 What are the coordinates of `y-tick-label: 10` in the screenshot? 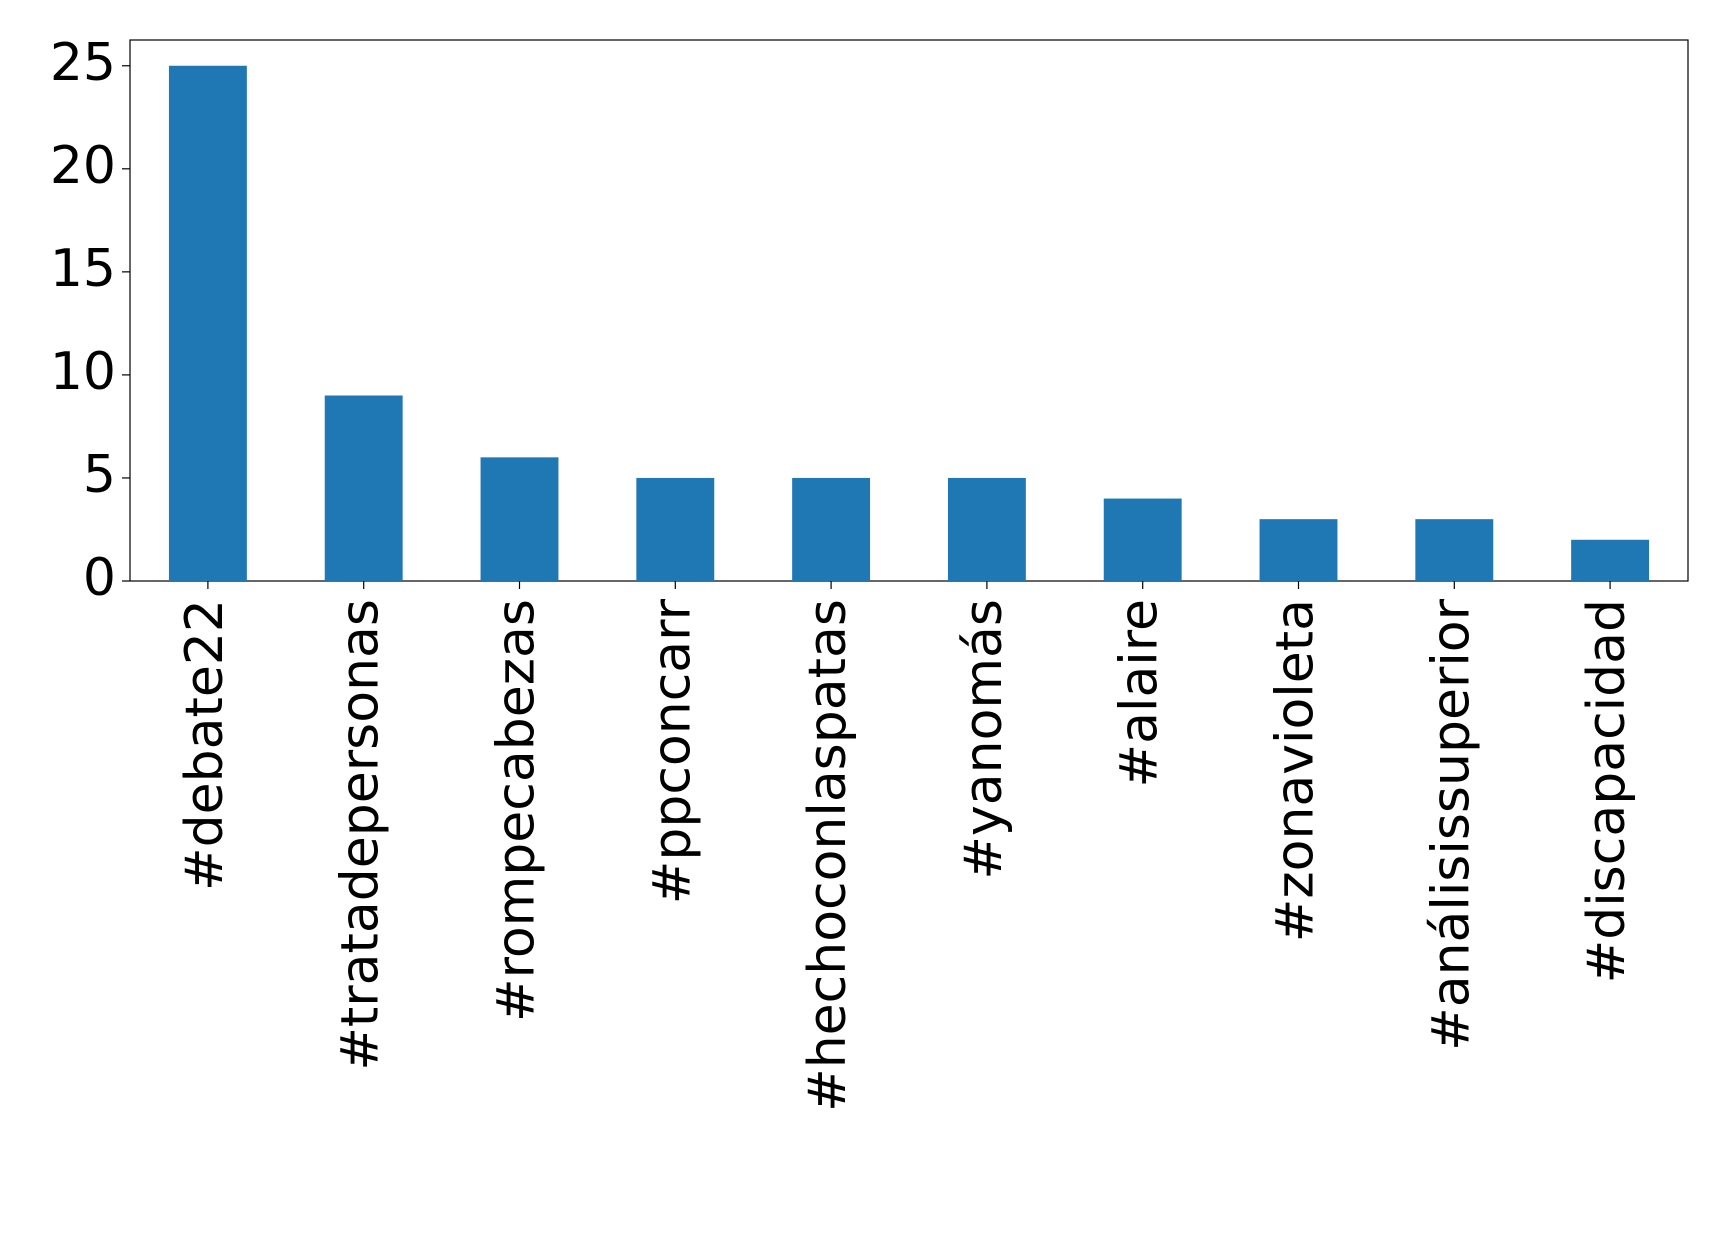 It's located at (83, 372).